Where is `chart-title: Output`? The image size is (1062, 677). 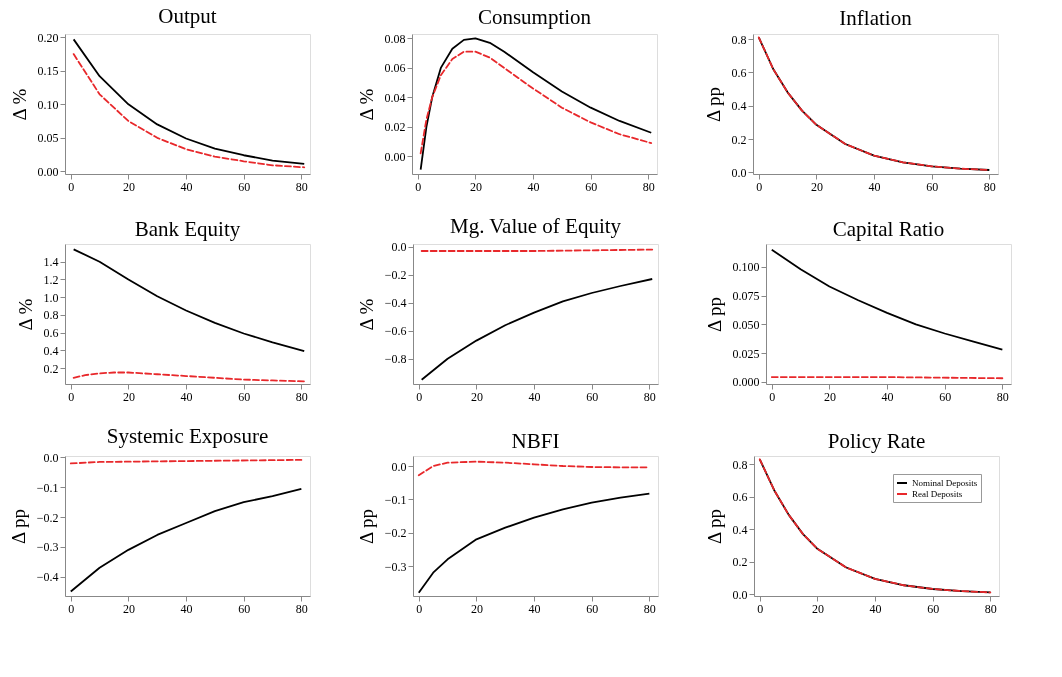
chart-title: Output is located at coordinates (187, 16).